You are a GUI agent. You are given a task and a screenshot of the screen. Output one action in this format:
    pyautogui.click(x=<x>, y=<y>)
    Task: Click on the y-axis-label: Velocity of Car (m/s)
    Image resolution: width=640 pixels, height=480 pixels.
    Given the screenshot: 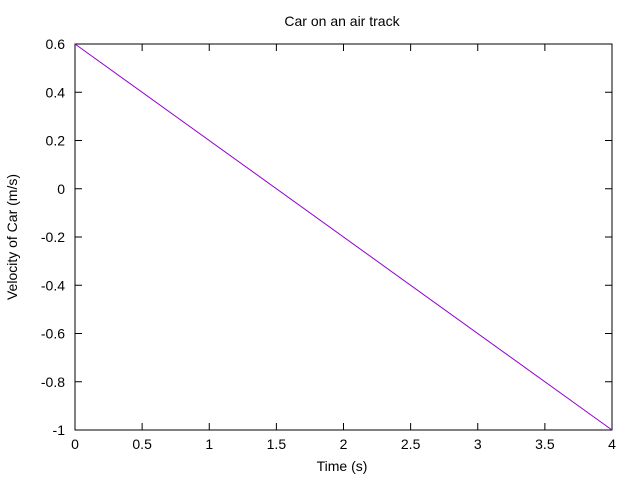 What is the action you would take?
    pyautogui.click(x=12, y=237)
    